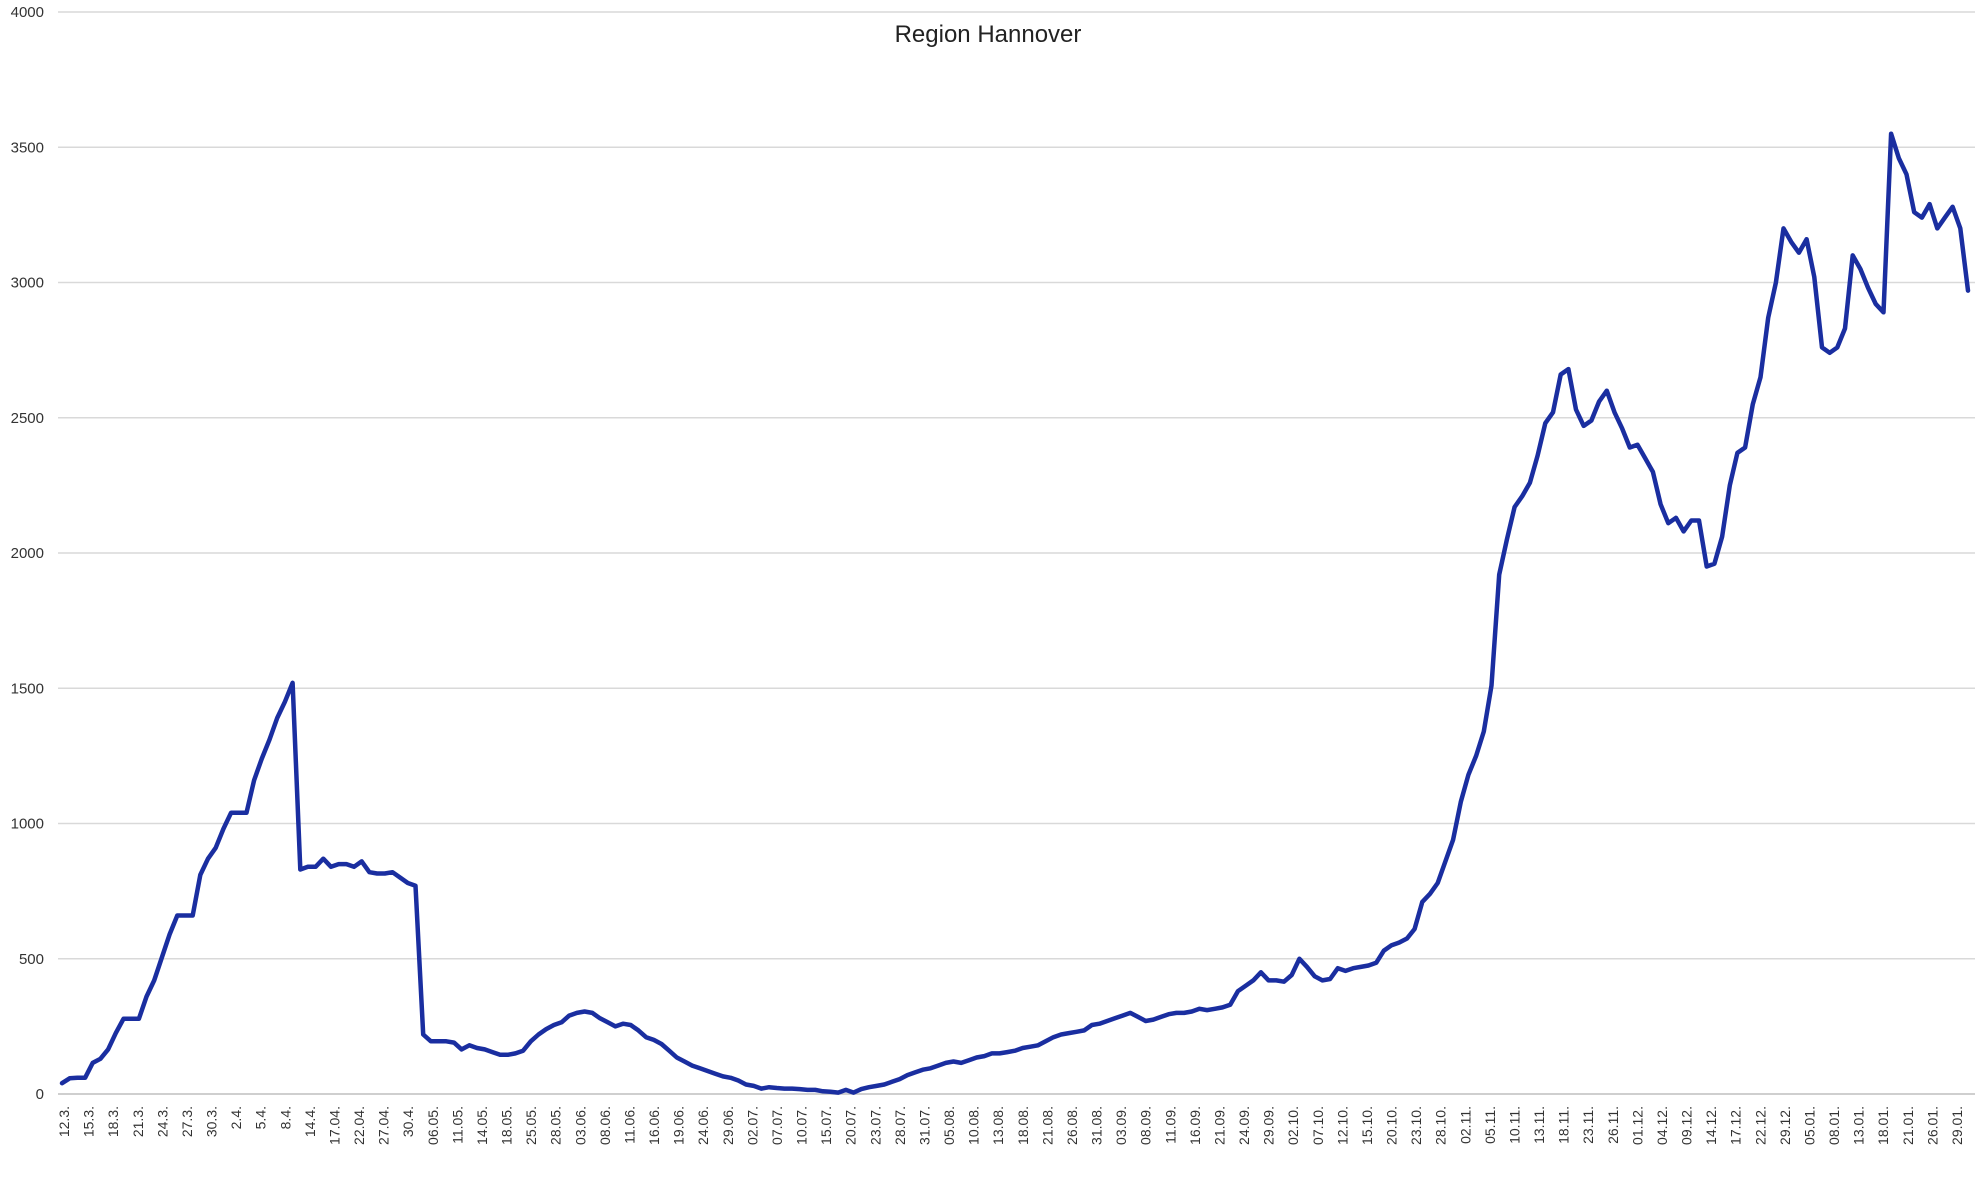 This screenshot has width=1980, height=1203. What do you see at coordinates (482, 1125) in the screenshot?
I see `x-tick-label: 14.05.` at bounding box center [482, 1125].